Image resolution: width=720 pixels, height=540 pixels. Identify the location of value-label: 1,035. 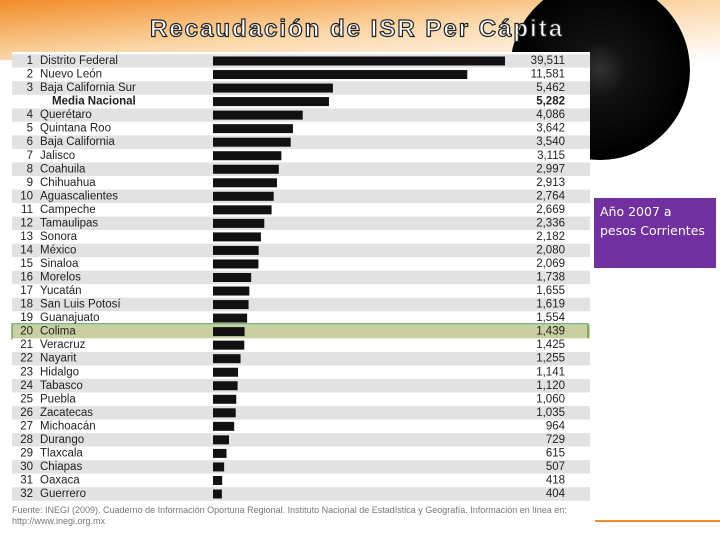
(550, 413).